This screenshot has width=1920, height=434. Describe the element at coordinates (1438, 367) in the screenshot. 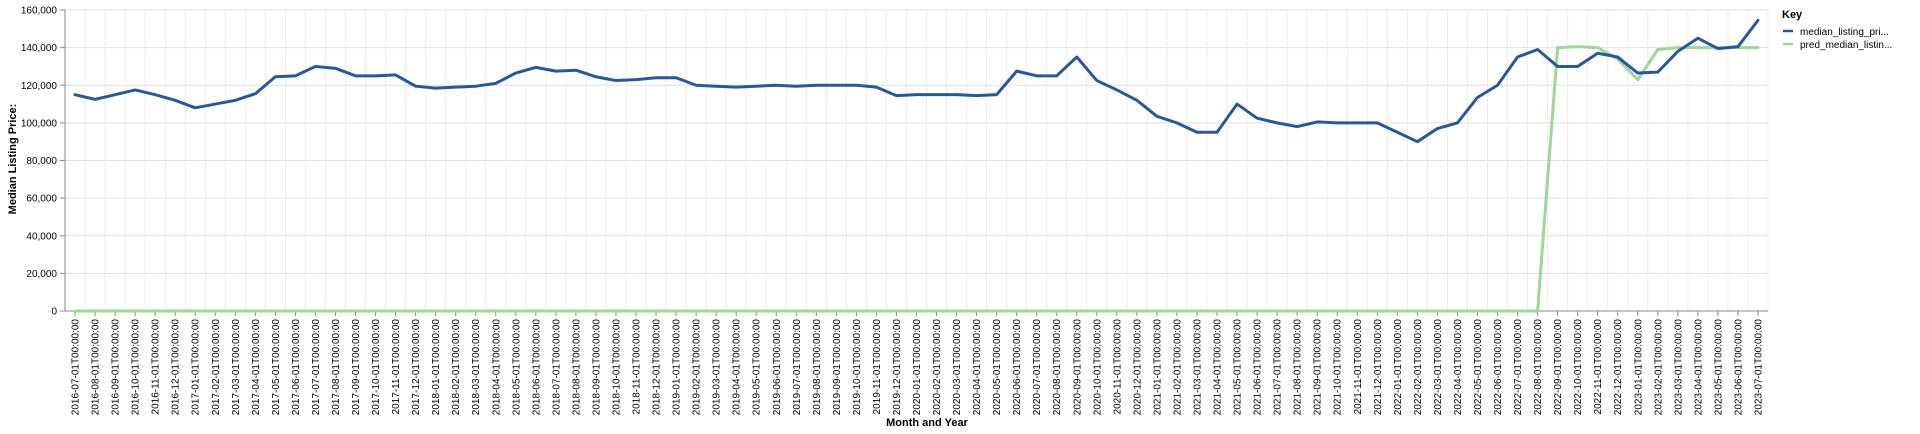

I see `x-tick-label: 2022-03-01T00:00:00` at that location.